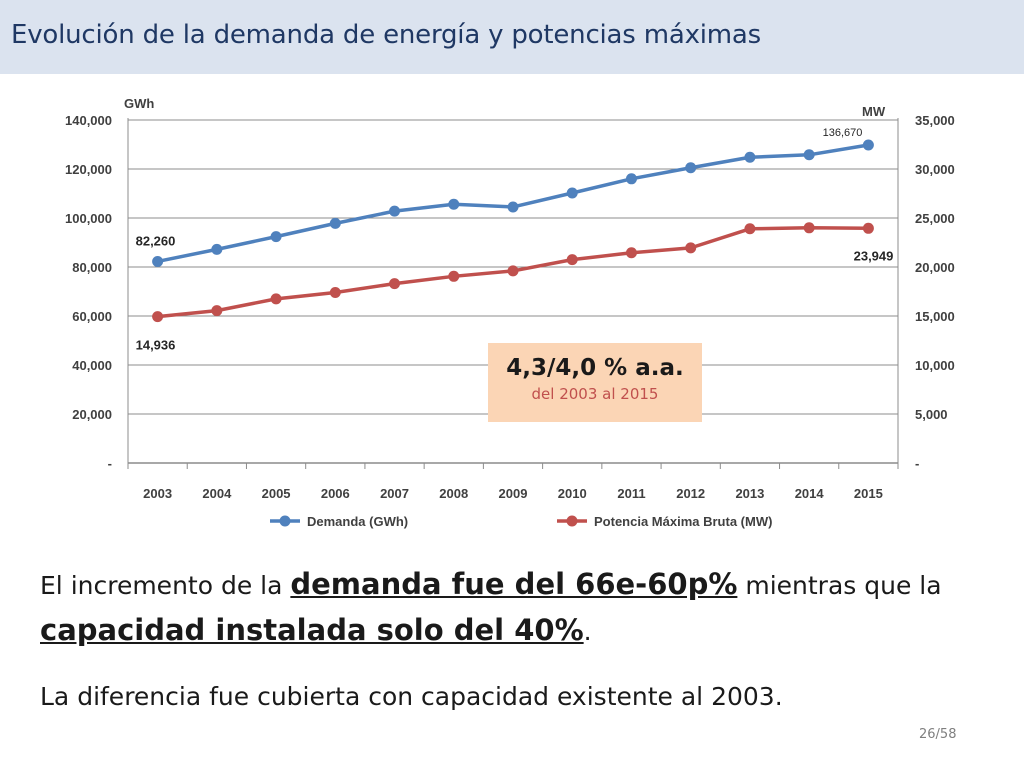 The width and height of the screenshot is (1024, 768). I want to click on x-axis-category-label: 2013, so click(749, 493).